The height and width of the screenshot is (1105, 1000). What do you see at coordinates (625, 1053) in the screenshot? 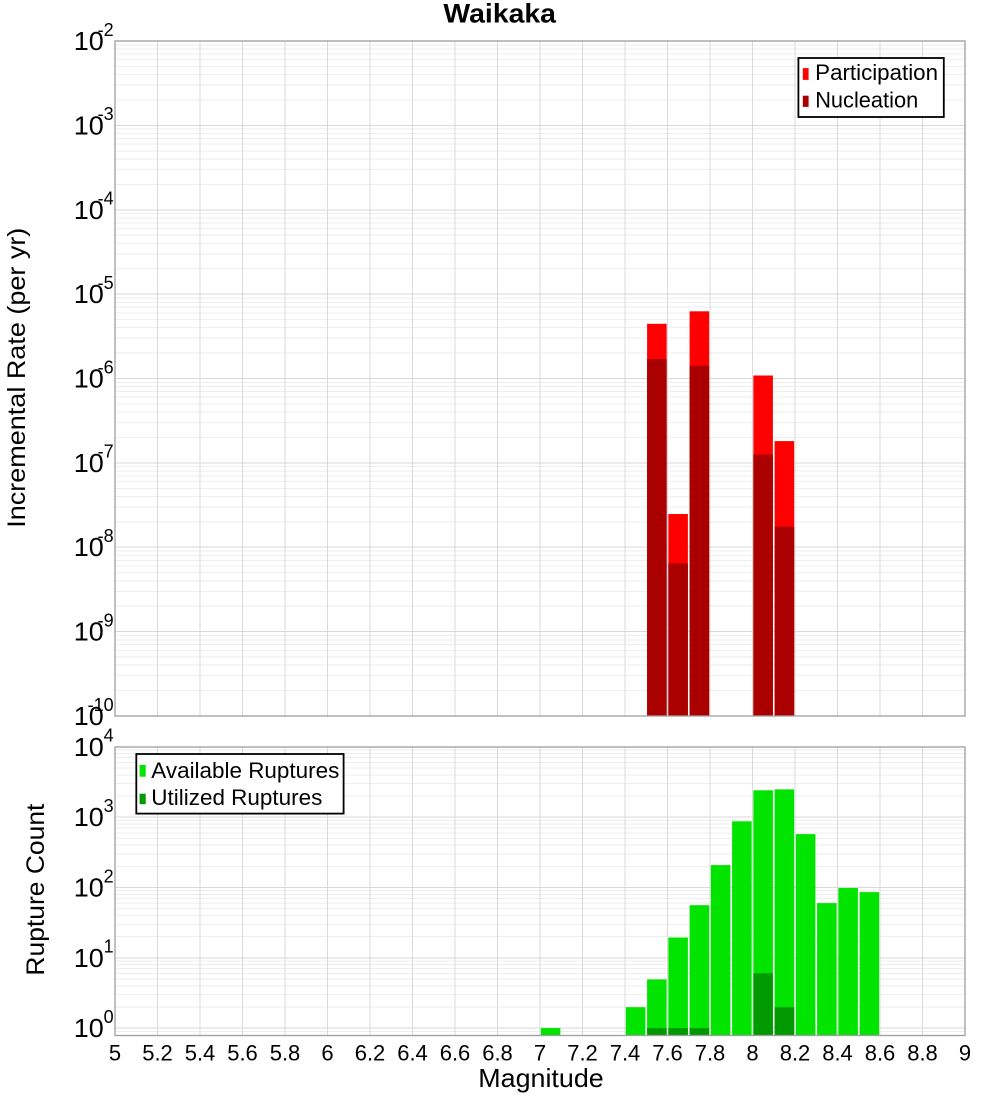
I see `svg-text: 7.4` at bounding box center [625, 1053].